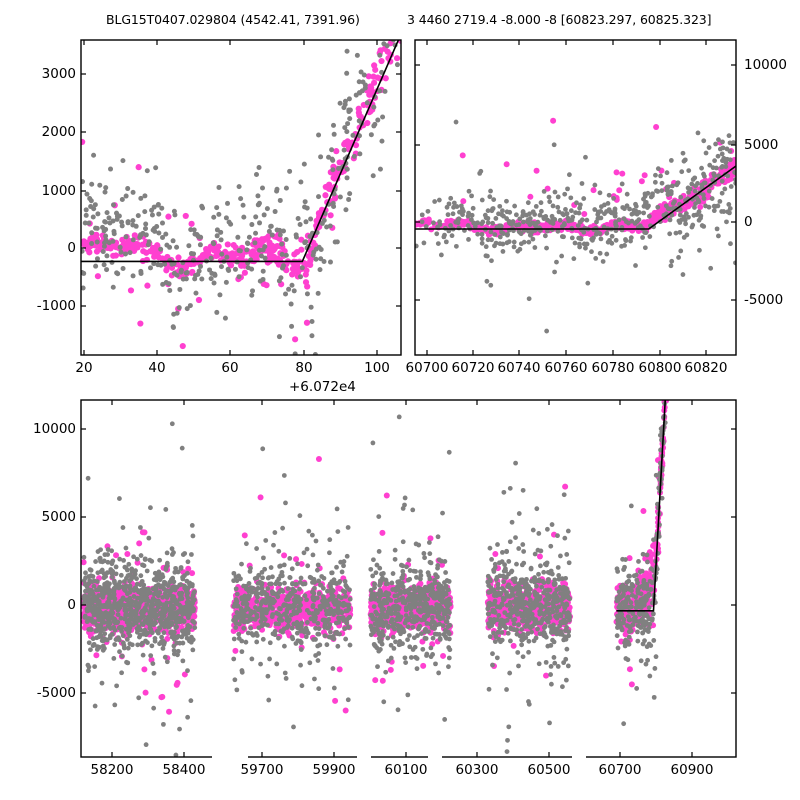 This screenshot has width=800, height=800. What do you see at coordinates (549, 770) in the screenshot?
I see `panel-bottom-xtick-60500: 60500` at bounding box center [549, 770].